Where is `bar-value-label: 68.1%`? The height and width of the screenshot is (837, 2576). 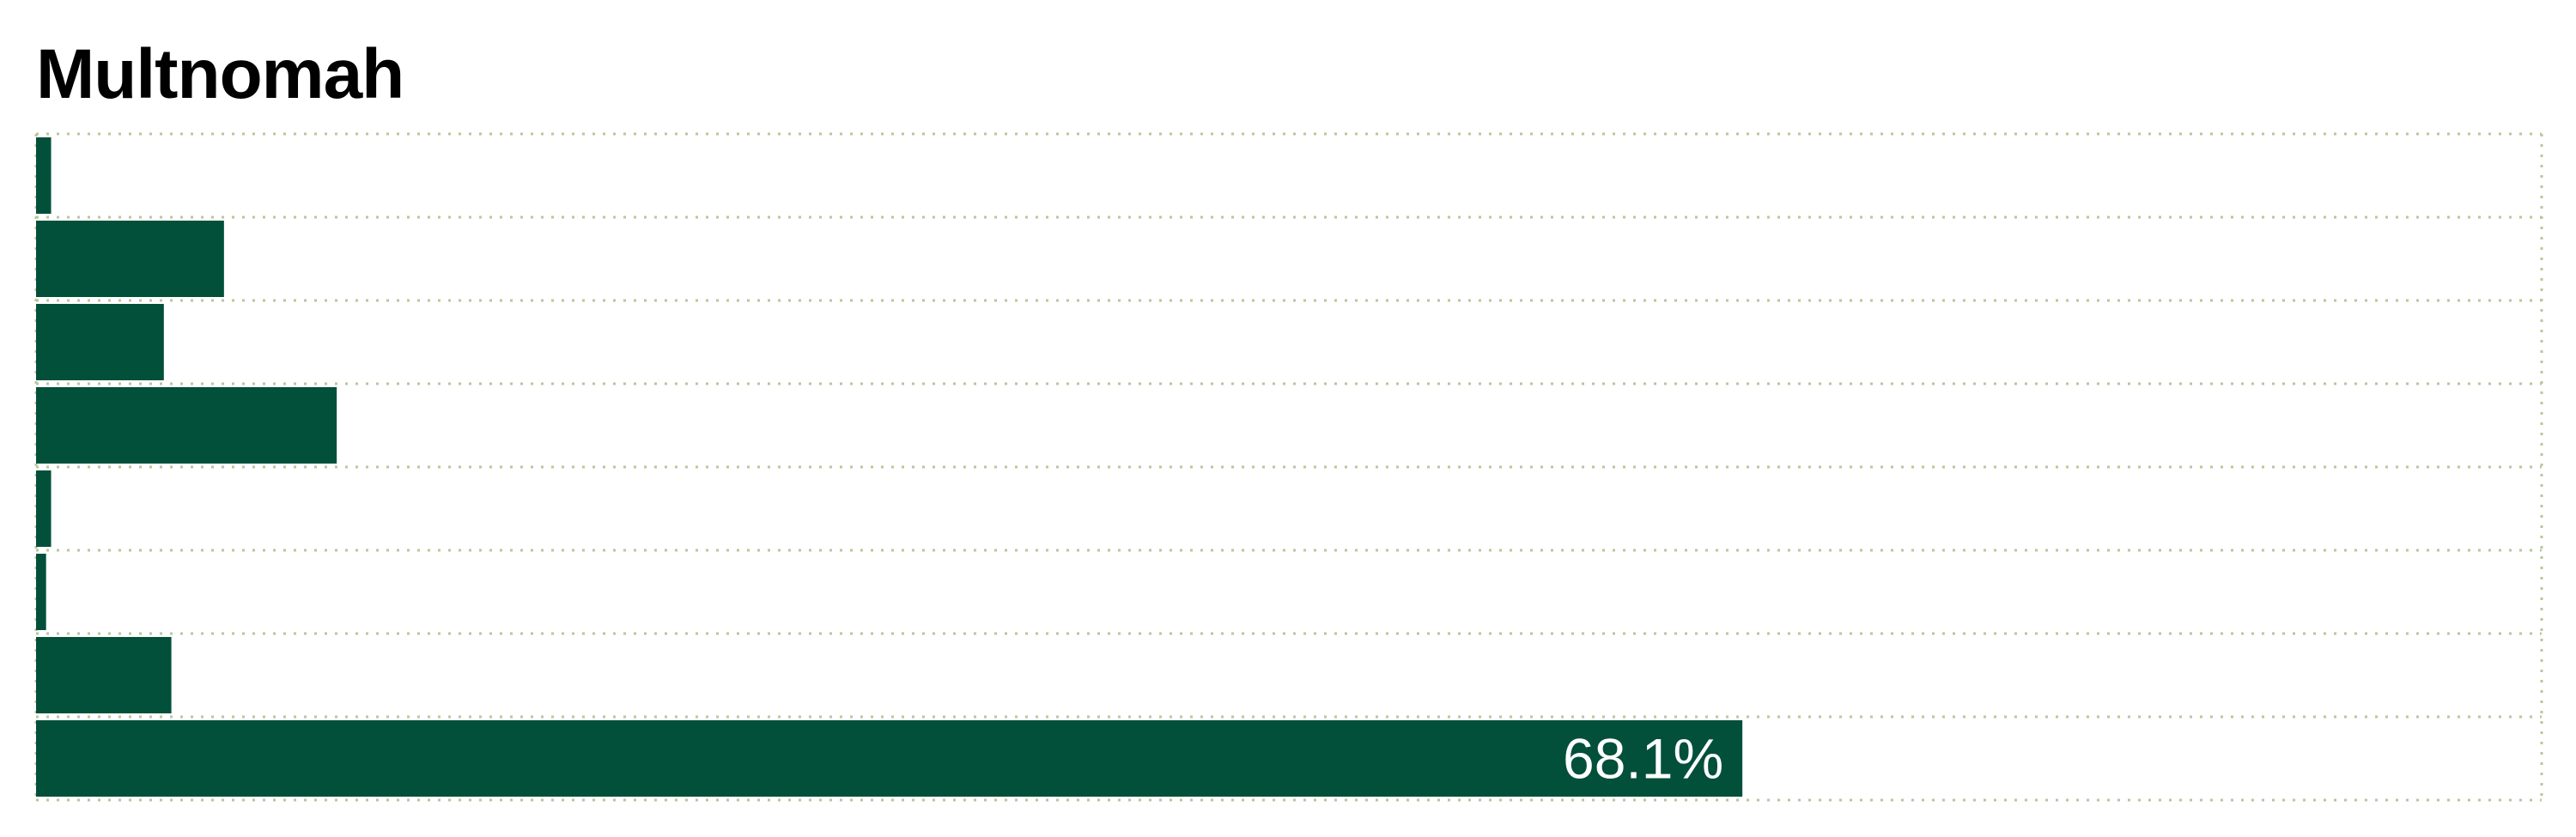
bar-value-label: 68.1% is located at coordinates (1643, 759).